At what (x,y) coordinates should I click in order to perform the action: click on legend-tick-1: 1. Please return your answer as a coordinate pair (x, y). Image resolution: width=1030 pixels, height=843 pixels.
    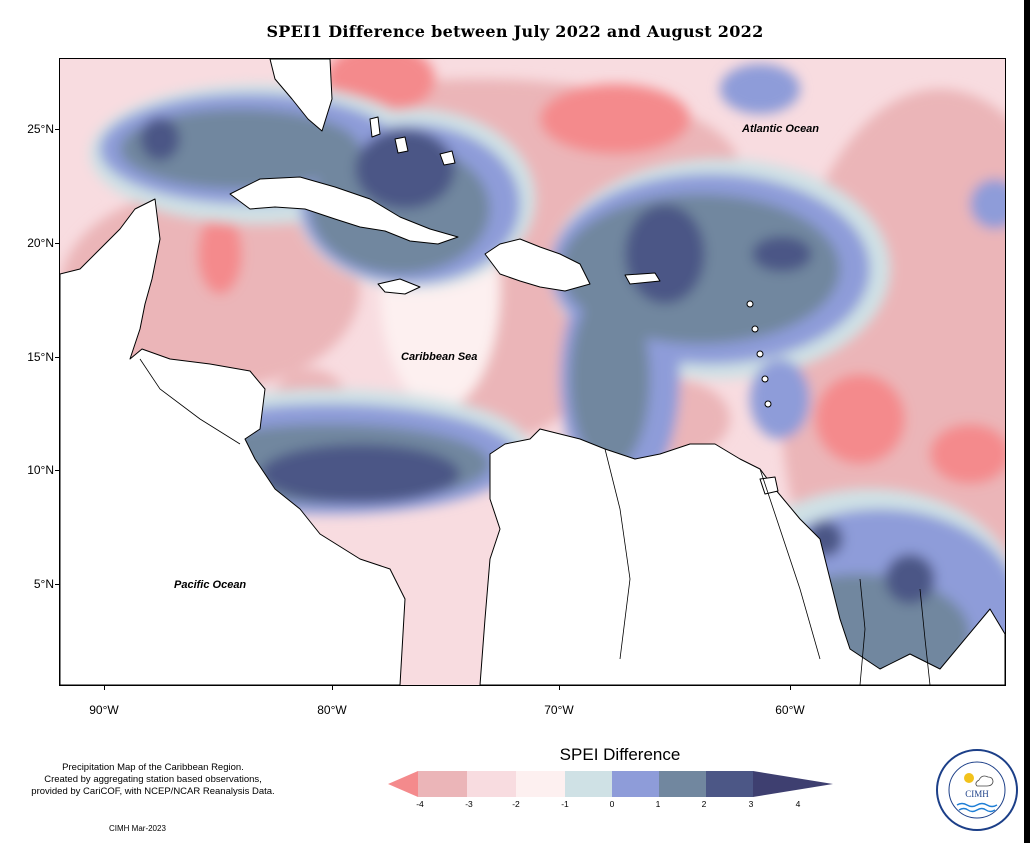
    Looking at the image, I should click on (658, 804).